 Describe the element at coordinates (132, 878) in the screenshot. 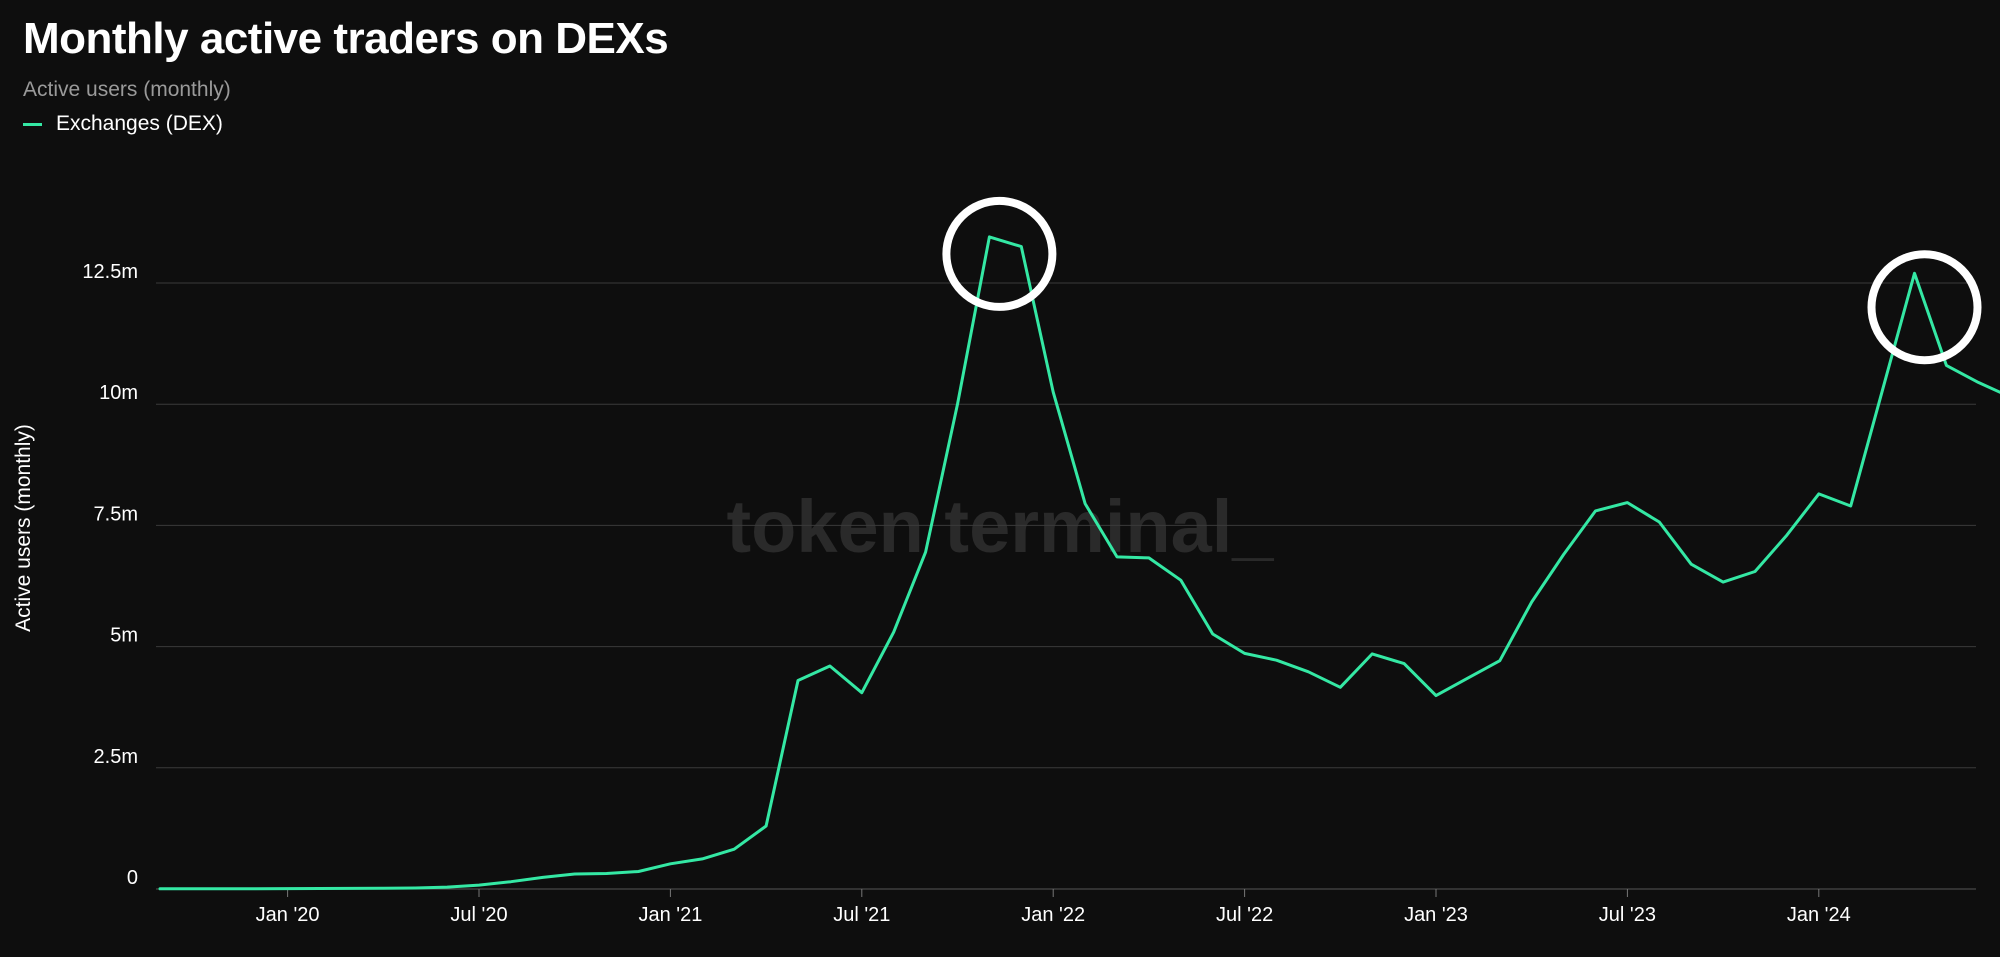

I see `y-tick-label: 0` at that location.